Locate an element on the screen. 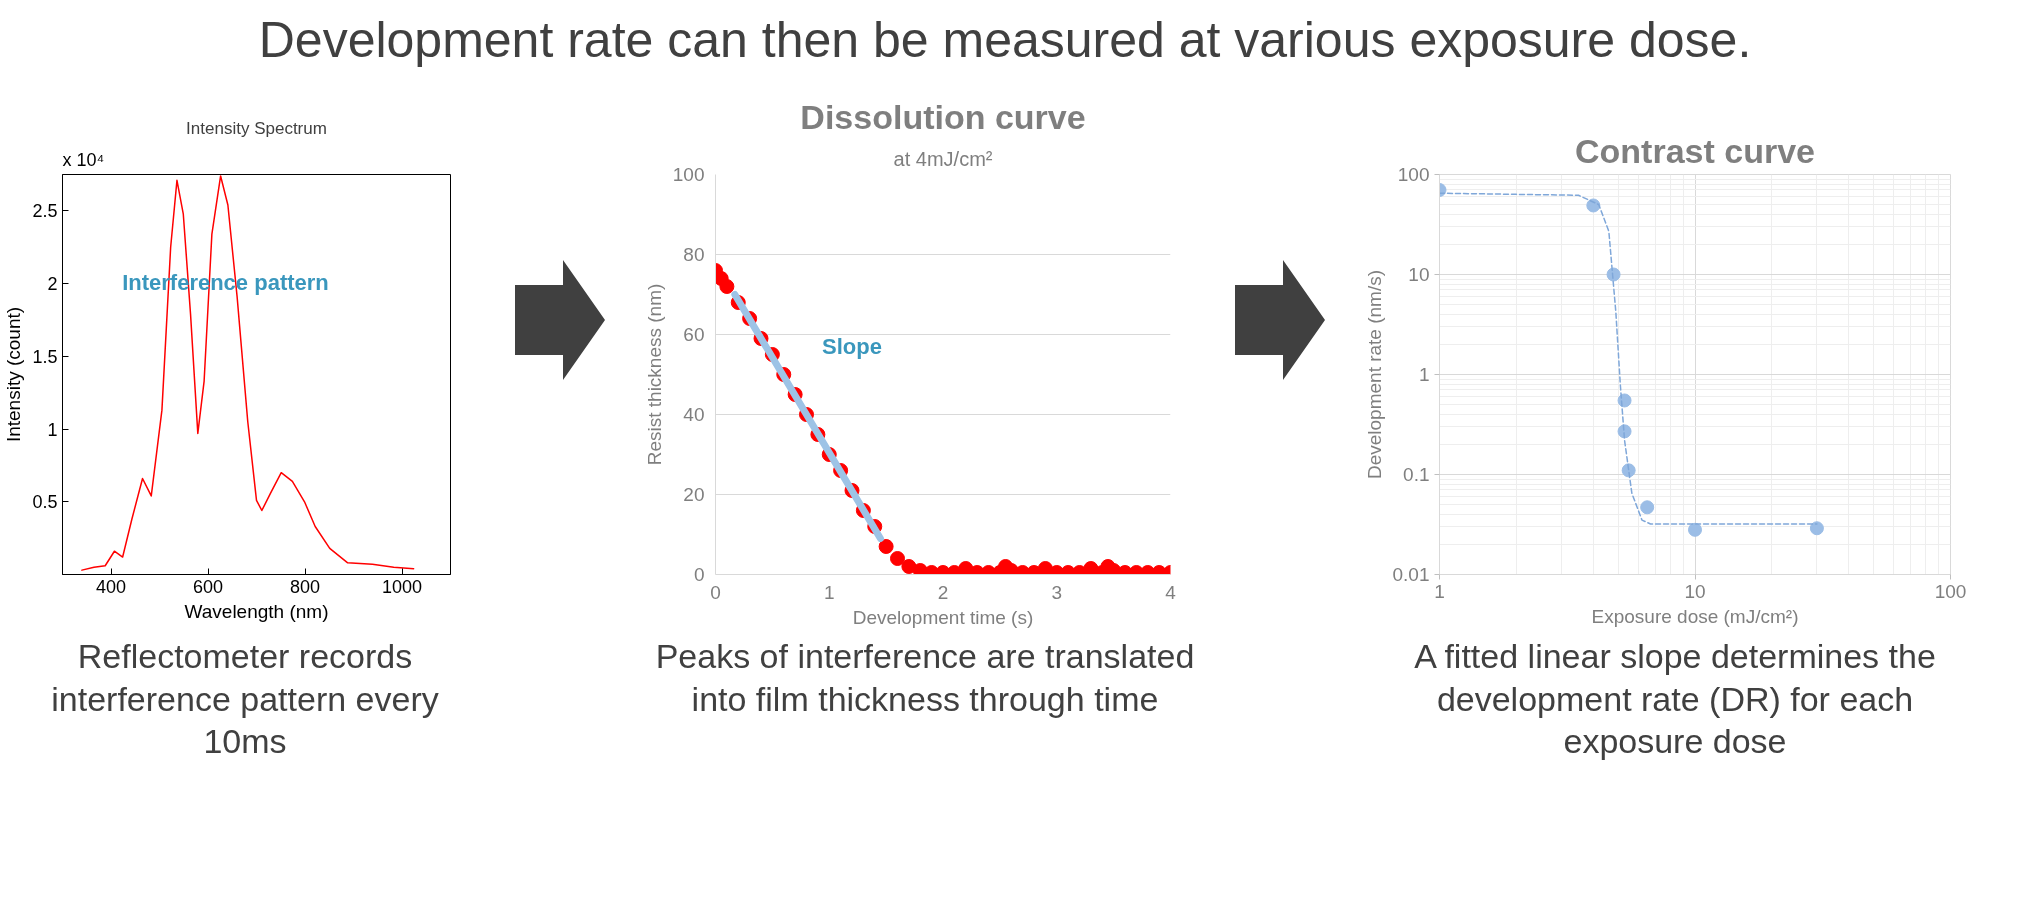 Image resolution: width=2018 pixels, height=910 pixels. y-tick-label: 40 is located at coordinates (694, 414).